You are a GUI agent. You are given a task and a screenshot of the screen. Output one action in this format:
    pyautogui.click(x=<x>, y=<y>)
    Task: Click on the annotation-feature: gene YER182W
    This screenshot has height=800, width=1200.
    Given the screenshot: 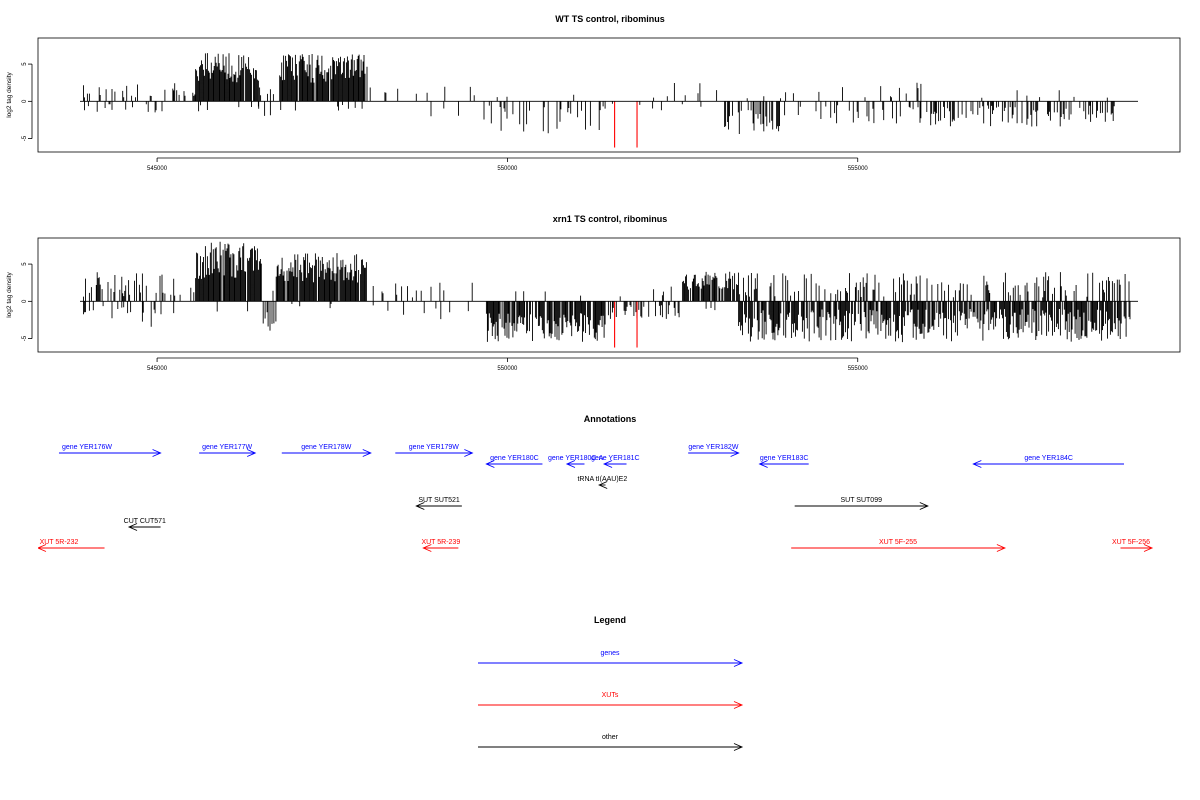 What is the action you would take?
    pyautogui.click(x=714, y=450)
    